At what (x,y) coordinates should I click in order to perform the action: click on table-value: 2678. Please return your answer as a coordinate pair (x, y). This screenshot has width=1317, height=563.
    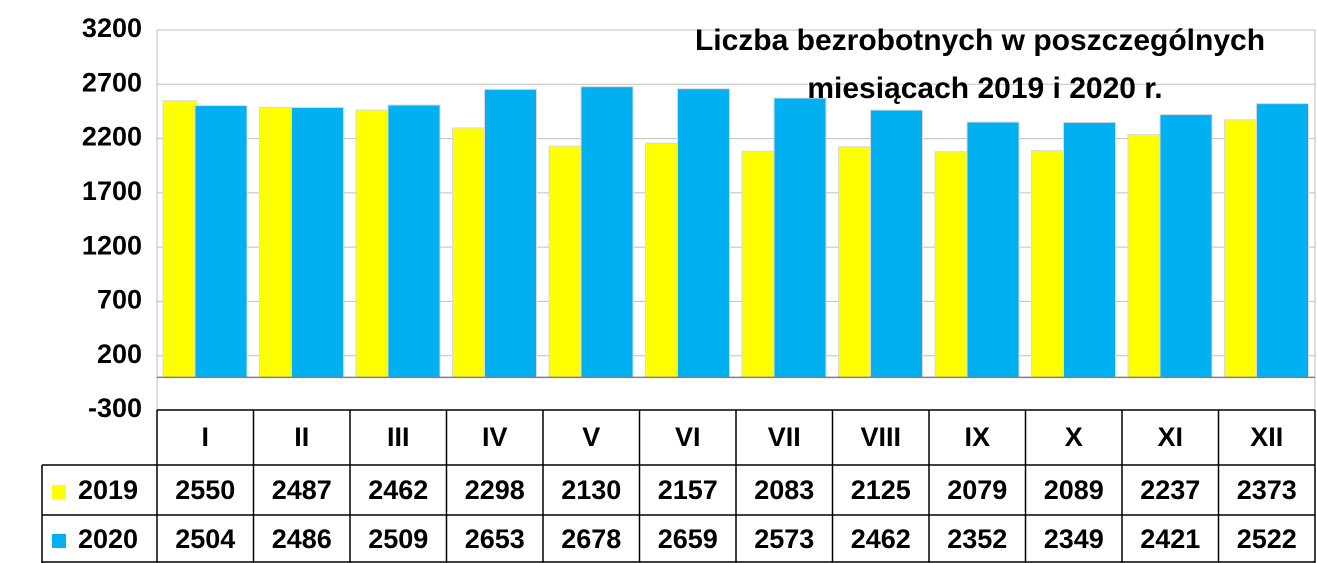
    Looking at the image, I should click on (591, 539).